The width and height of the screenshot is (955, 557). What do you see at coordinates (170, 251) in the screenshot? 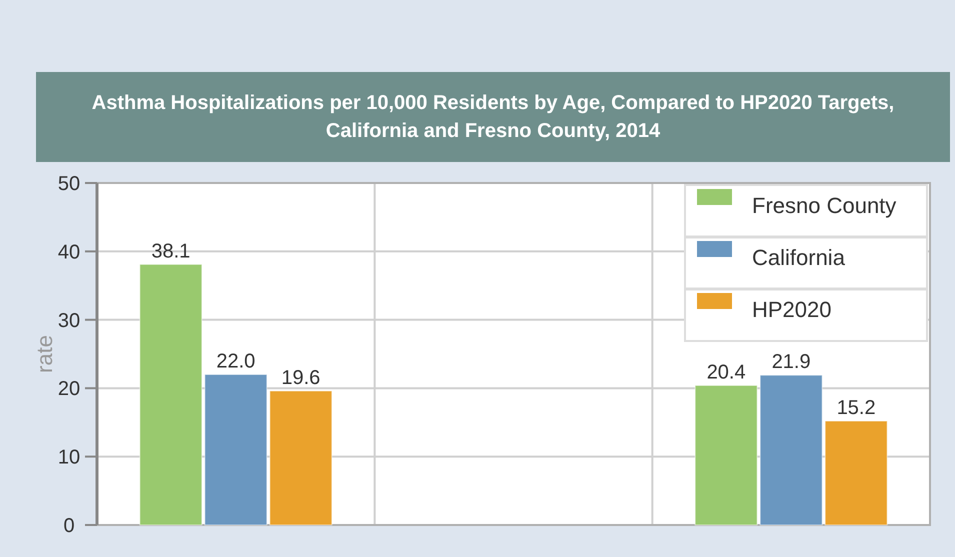
I see `data-label: 38.1` at bounding box center [170, 251].